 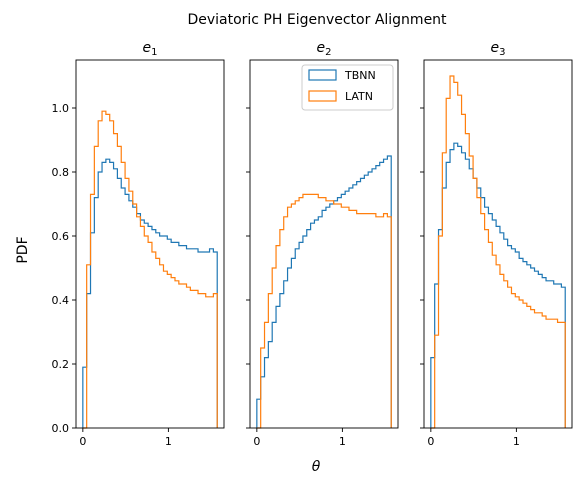 What do you see at coordinates (61, 108) in the screenshot?
I see `y-tick-label: 1.0` at bounding box center [61, 108].